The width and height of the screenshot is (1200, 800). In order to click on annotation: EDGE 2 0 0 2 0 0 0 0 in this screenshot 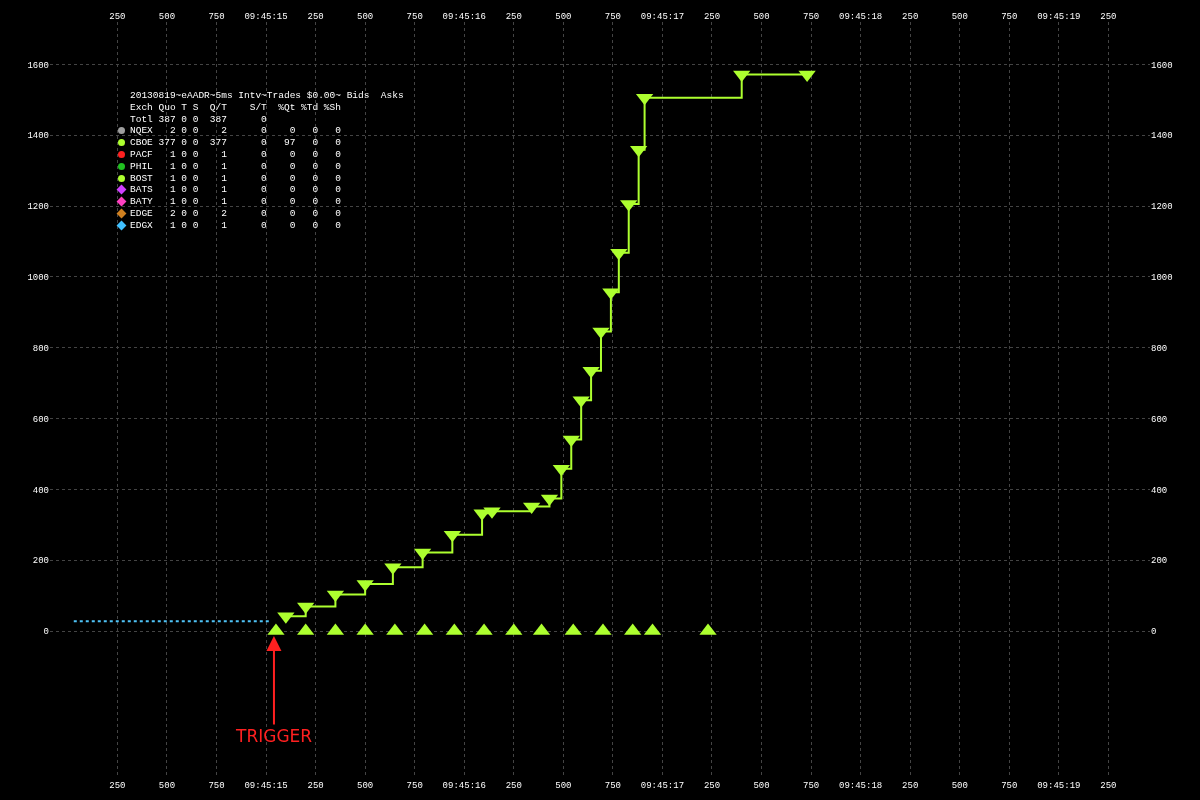, I will do `click(236, 213)`.